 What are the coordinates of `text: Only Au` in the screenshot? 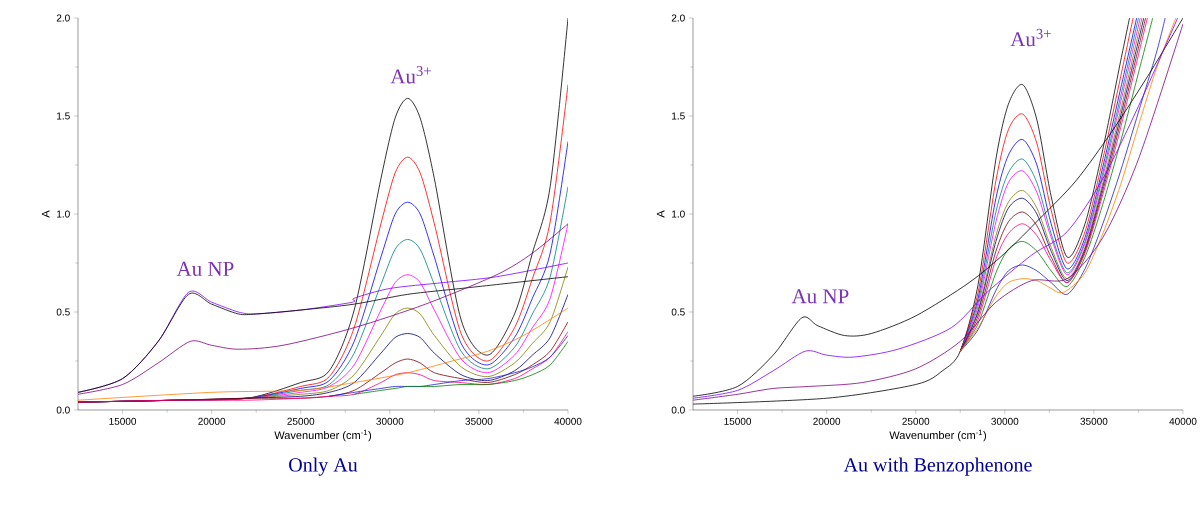 It's located at (323, 466).